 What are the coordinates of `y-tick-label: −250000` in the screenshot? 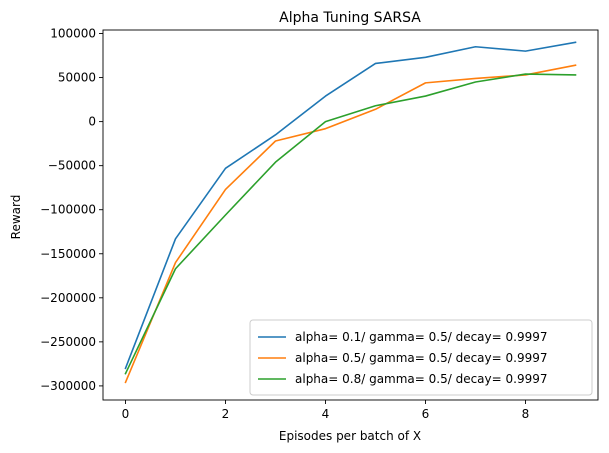 It's located at (68, 342).